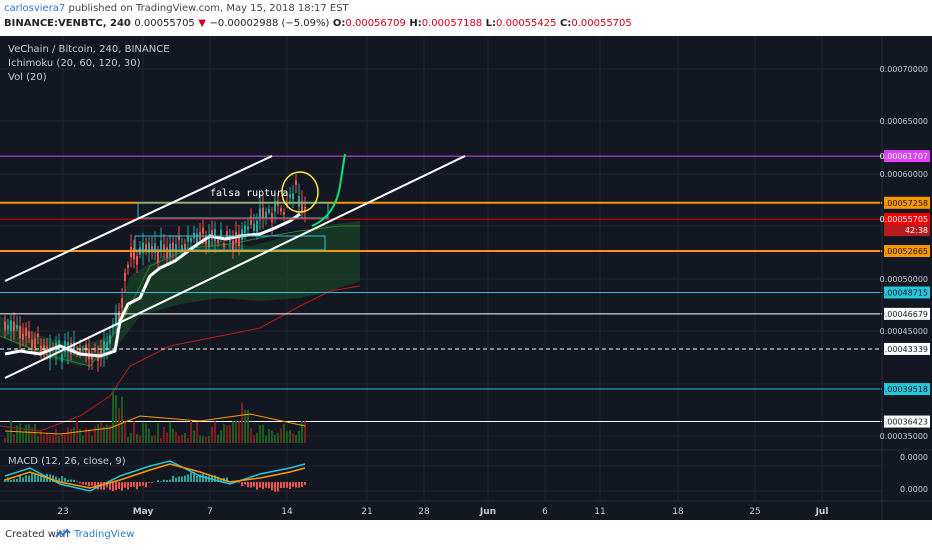 This screenshot has height=550, width=932. I want to click on macd-signal-line, so click(155, 476).